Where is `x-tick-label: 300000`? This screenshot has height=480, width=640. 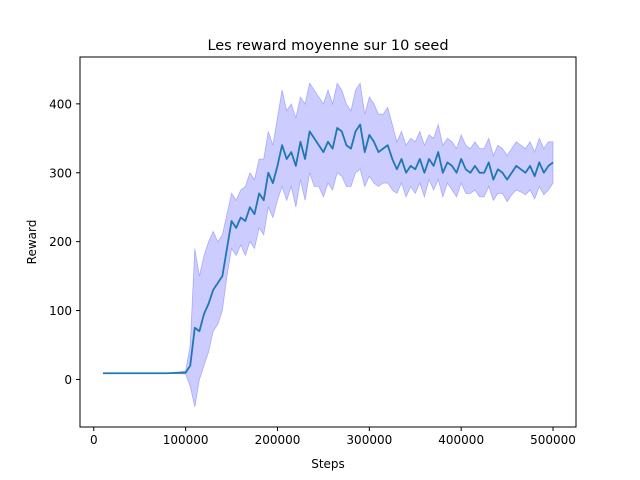 x-tick-label: 300000 is located at coordinates (369, 440).